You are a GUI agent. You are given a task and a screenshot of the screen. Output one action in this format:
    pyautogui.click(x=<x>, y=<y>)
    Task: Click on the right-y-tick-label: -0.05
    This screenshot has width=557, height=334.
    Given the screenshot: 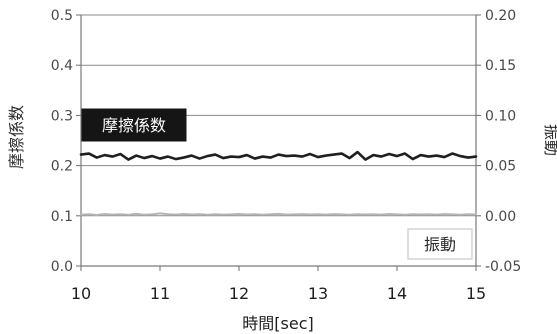 What is the action you would take?
    pyautogui.click(x=503, y=267)
    